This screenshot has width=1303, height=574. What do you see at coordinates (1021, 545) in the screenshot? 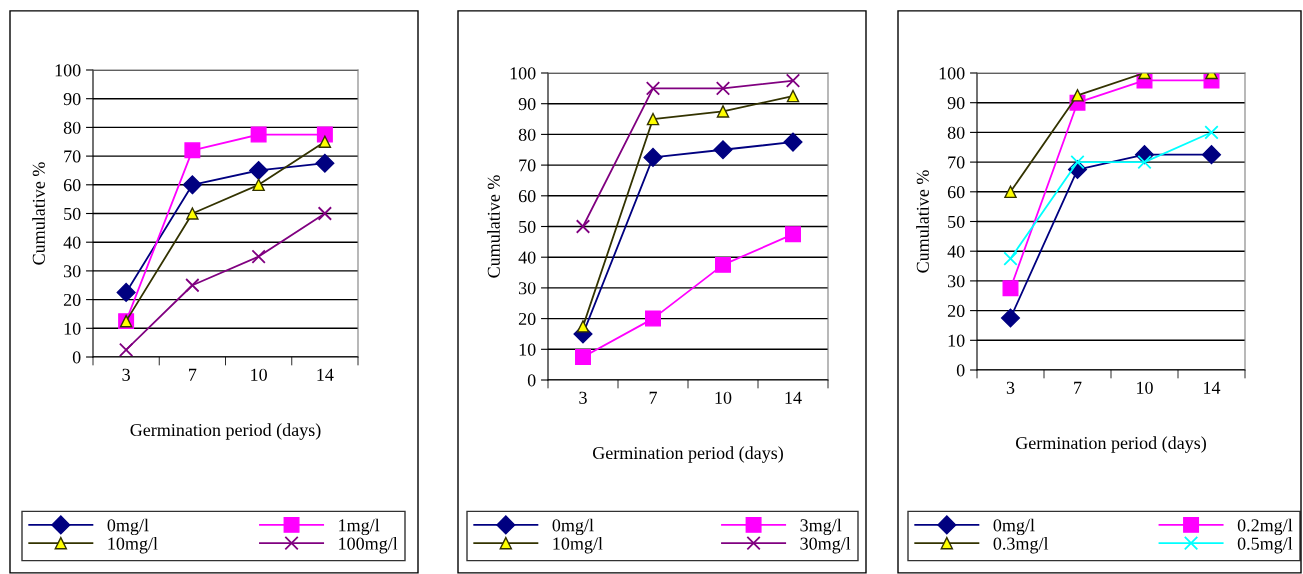
I see `legend-label: 0.3mg/l` at bounding box center [1021, 545].